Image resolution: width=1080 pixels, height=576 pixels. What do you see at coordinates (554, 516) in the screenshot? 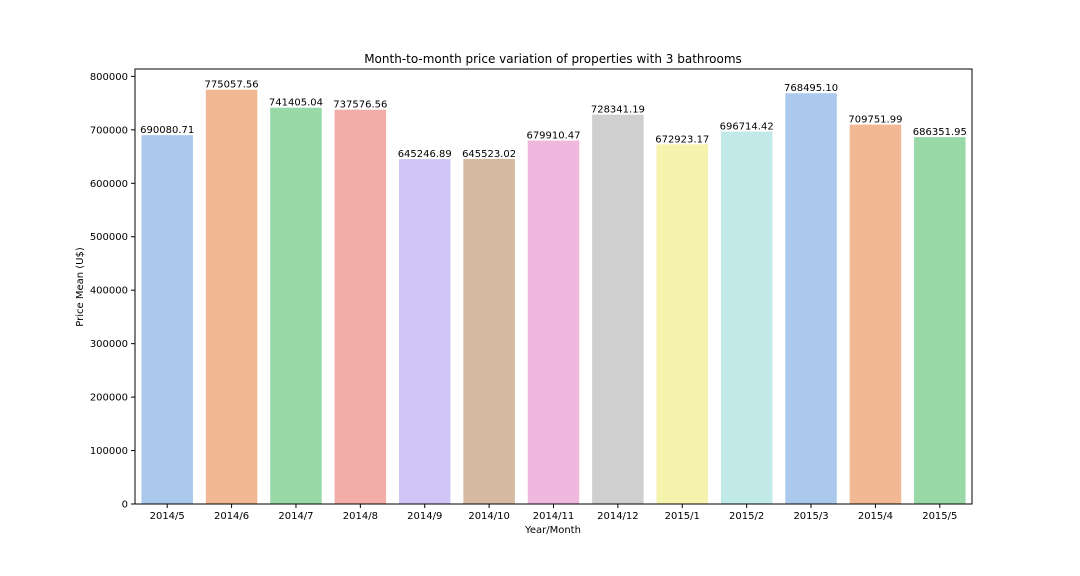
I see `x-tick-label: 2014/11` at bounding box center [554, 516].